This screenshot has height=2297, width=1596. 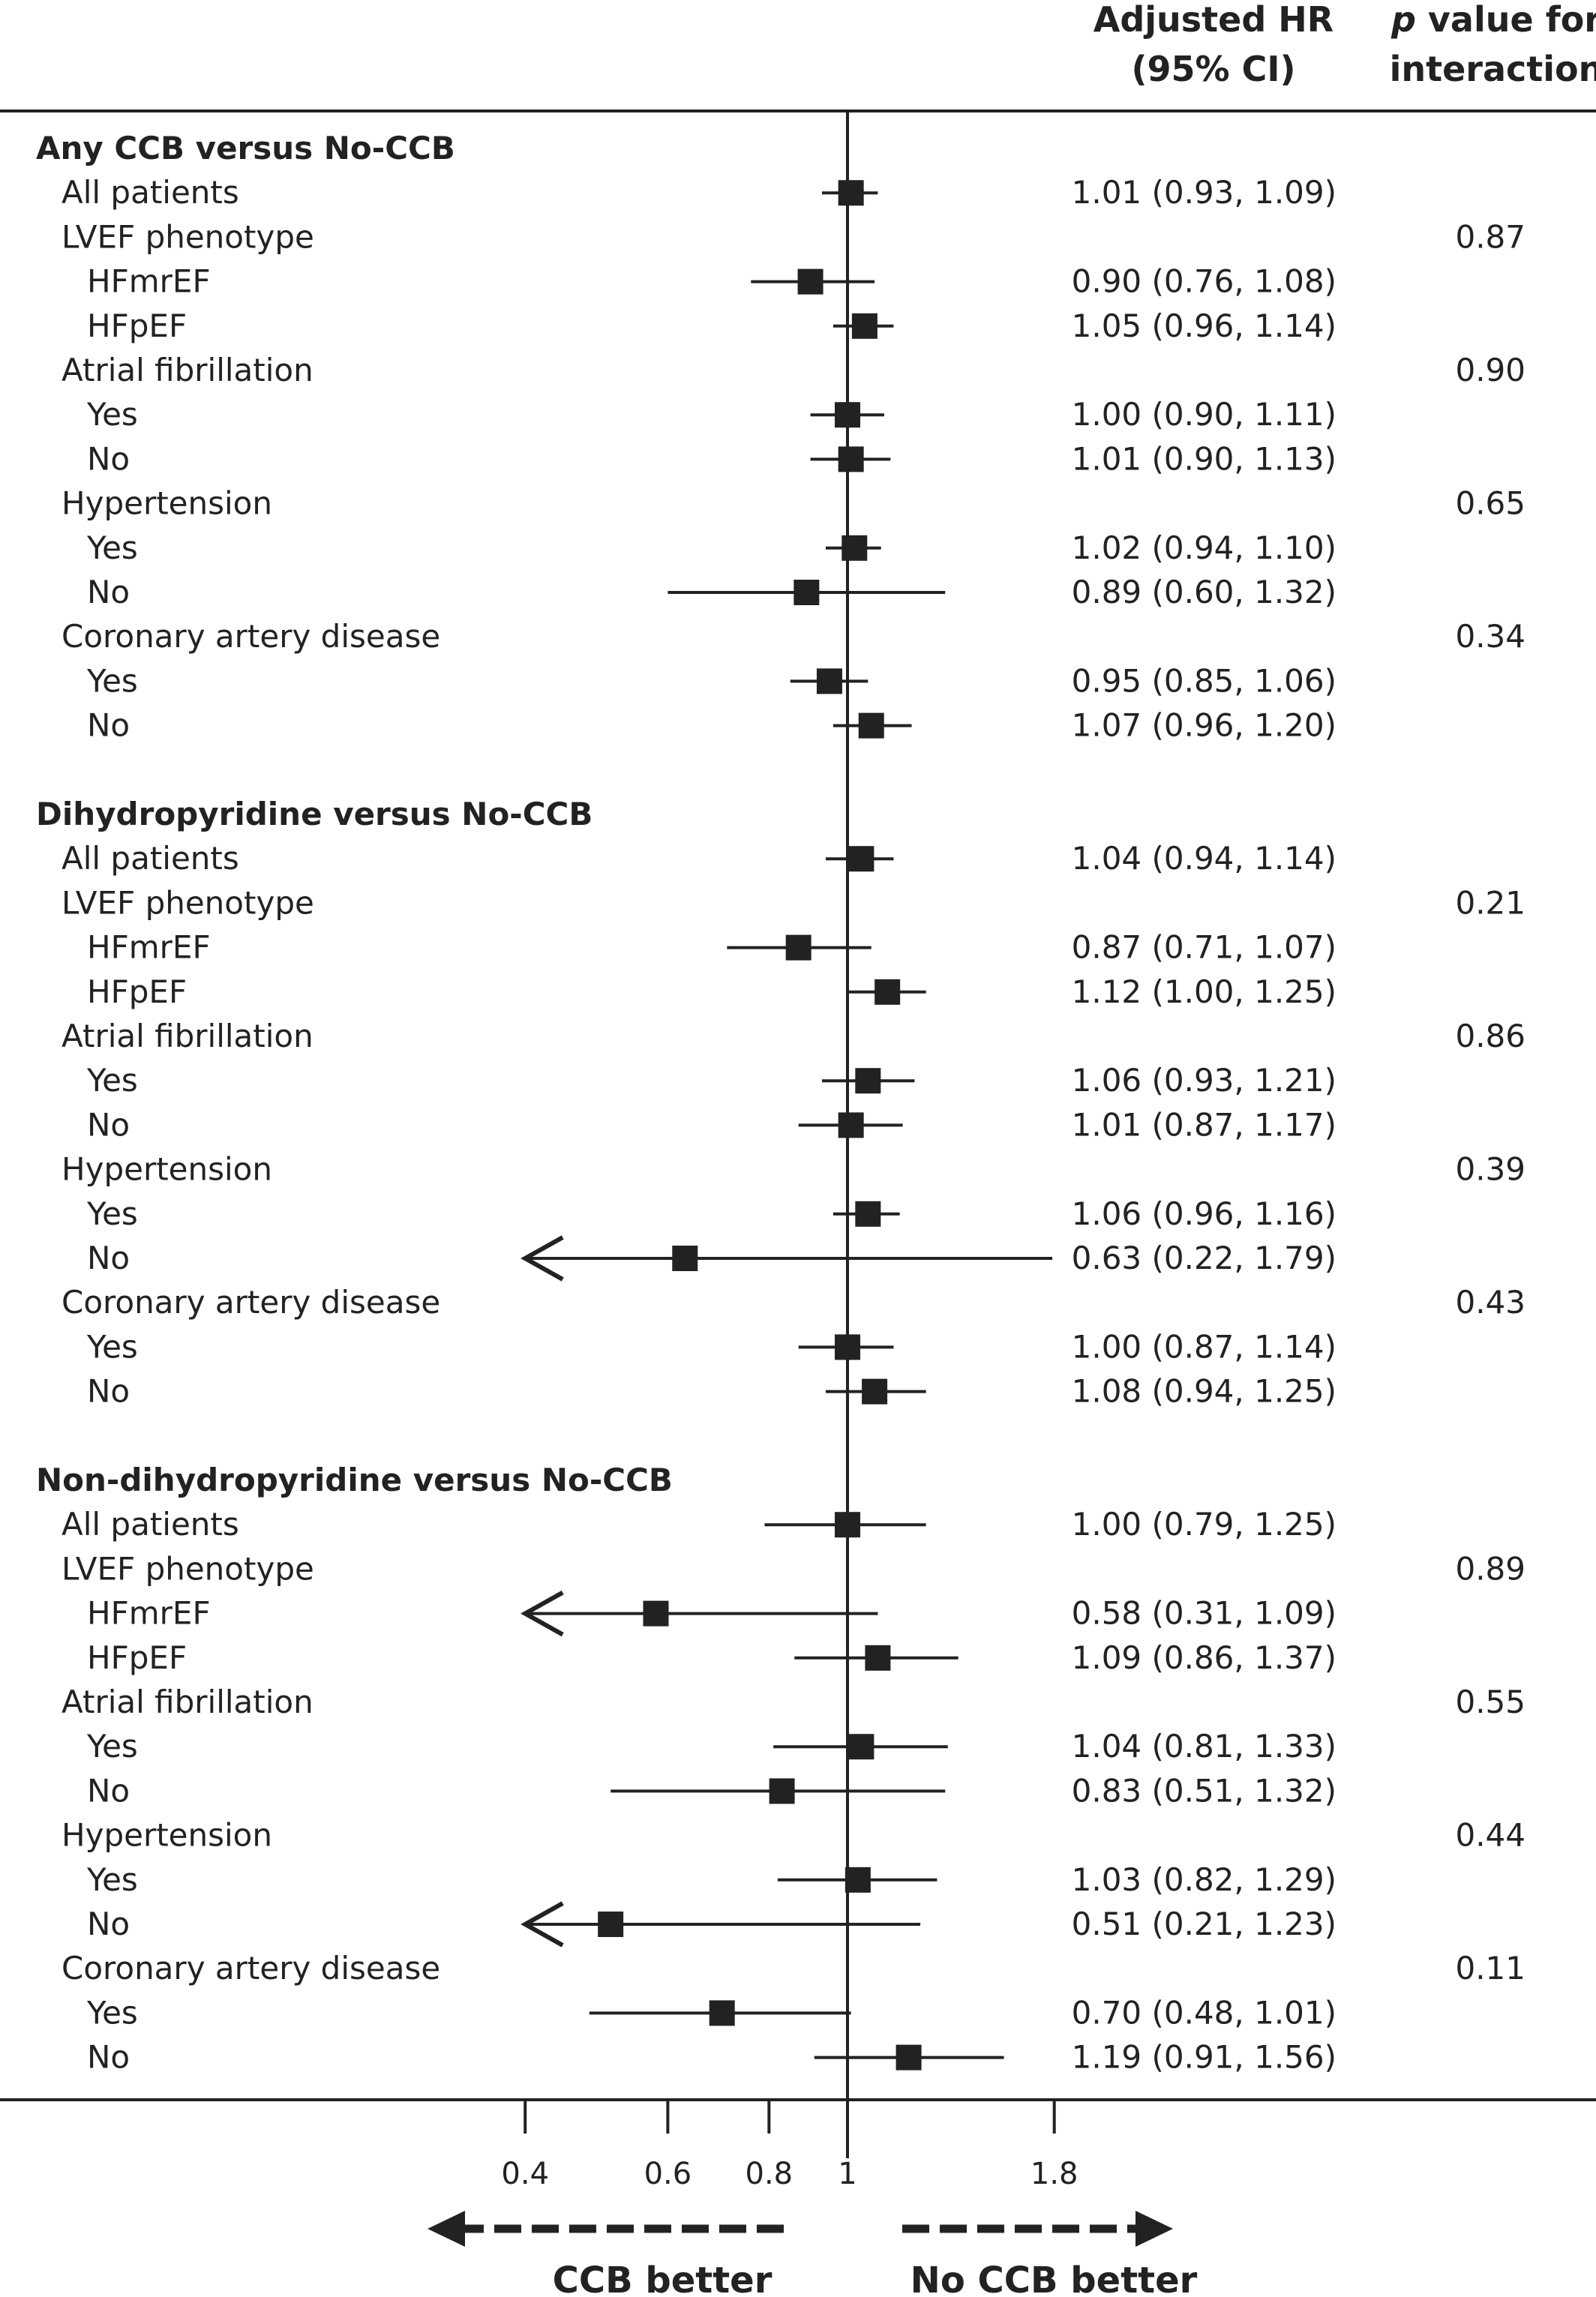 What do you see at coordinates (770, 2174) in the screenshot?
I see `x-tick-label: 0.8` at bounding box center [770, 2174].